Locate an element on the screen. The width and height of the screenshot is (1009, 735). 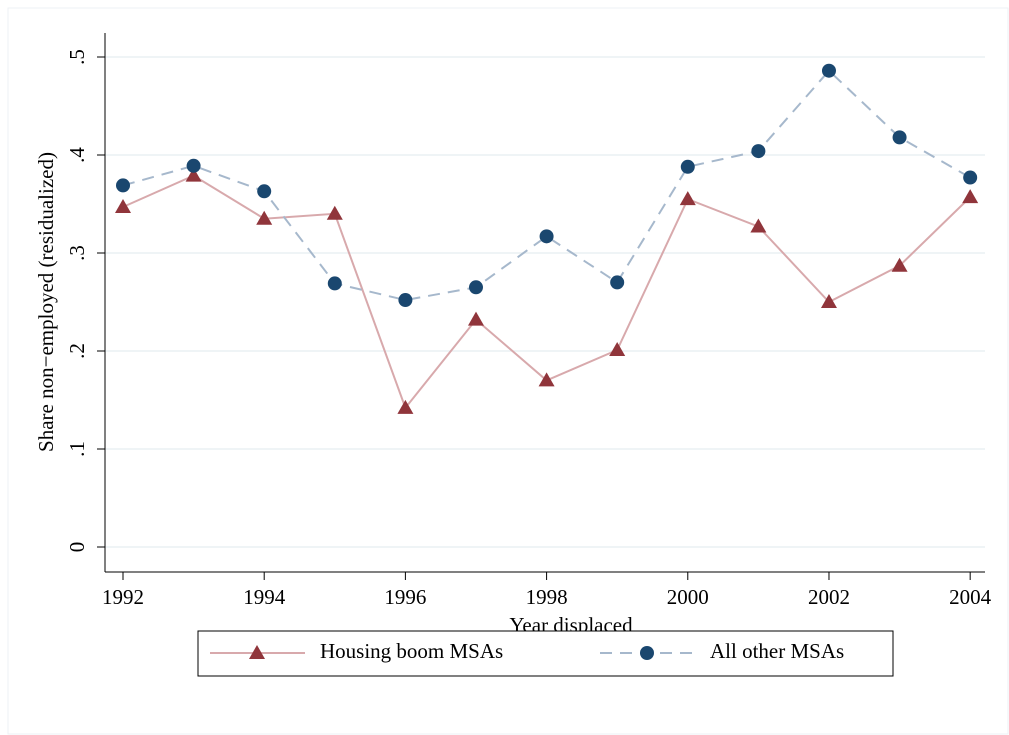
y-tick-label: .2 is located at coordinates (77, 351).